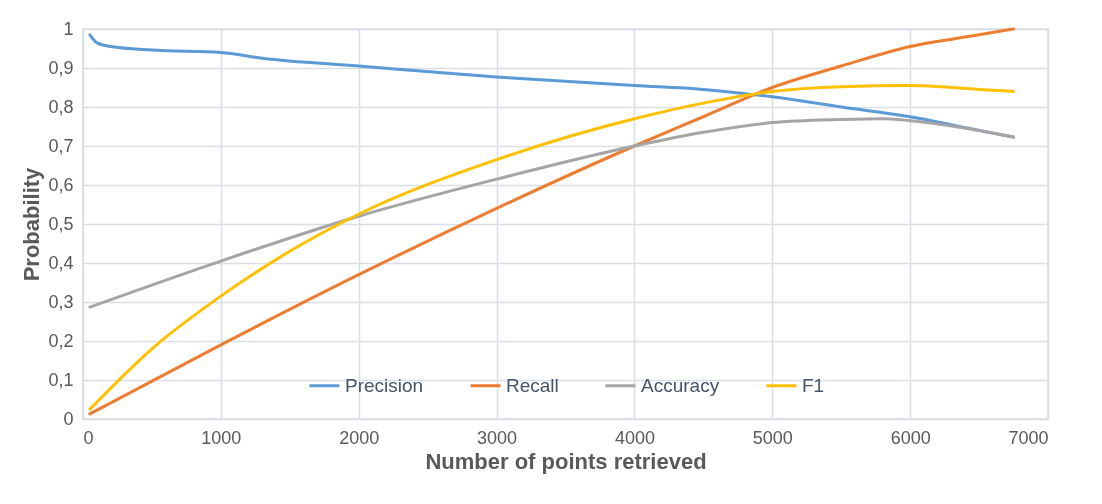 This screenshot has width=1102, height=504. Describe the element at coordinates (68, 28) in the screenshot. I see `y-tick-label: 1` at that location.